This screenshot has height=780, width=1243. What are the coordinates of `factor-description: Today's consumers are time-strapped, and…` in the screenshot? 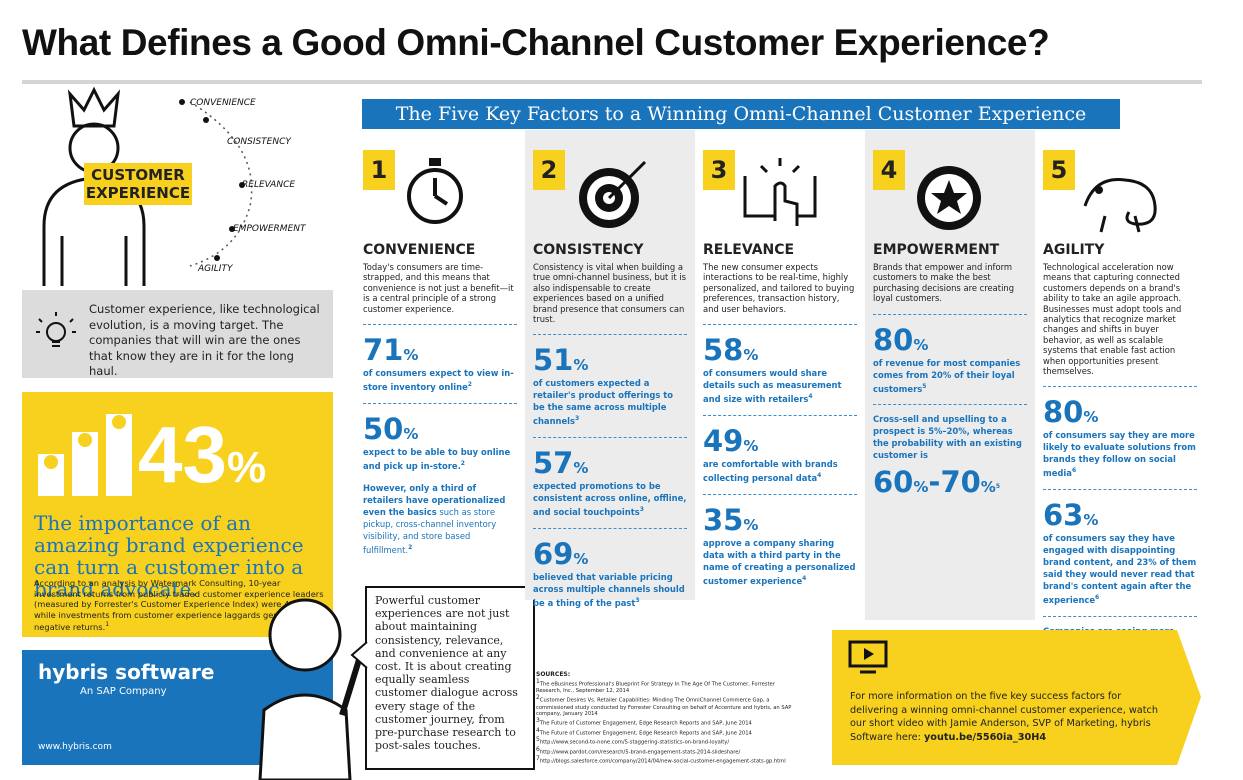 It's located at (438, 288).